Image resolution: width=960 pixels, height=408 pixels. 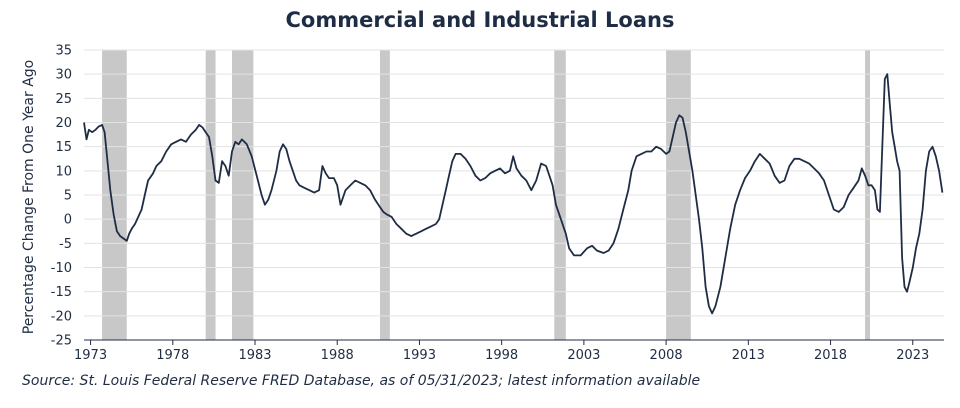 What do you see at coordinates (61, 316) in the screenshot?
I see `y-tick-label: -20` at bounding box center [61, 316].